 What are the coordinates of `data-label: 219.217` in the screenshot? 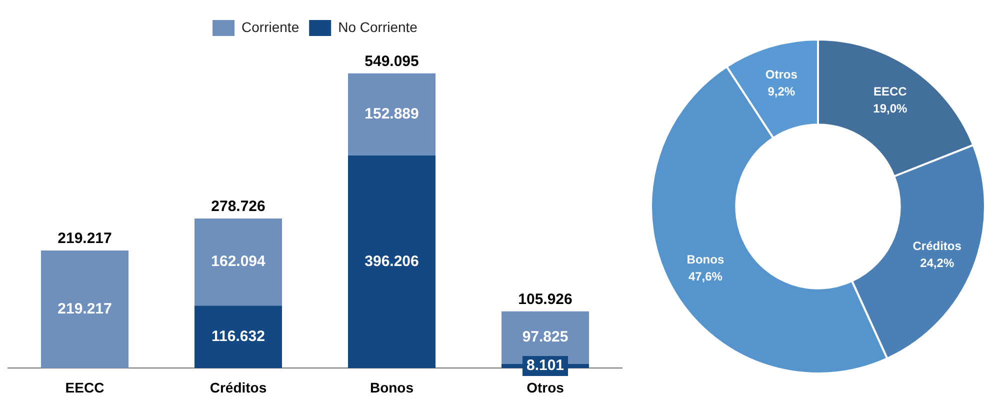 It's located at (85, 309).